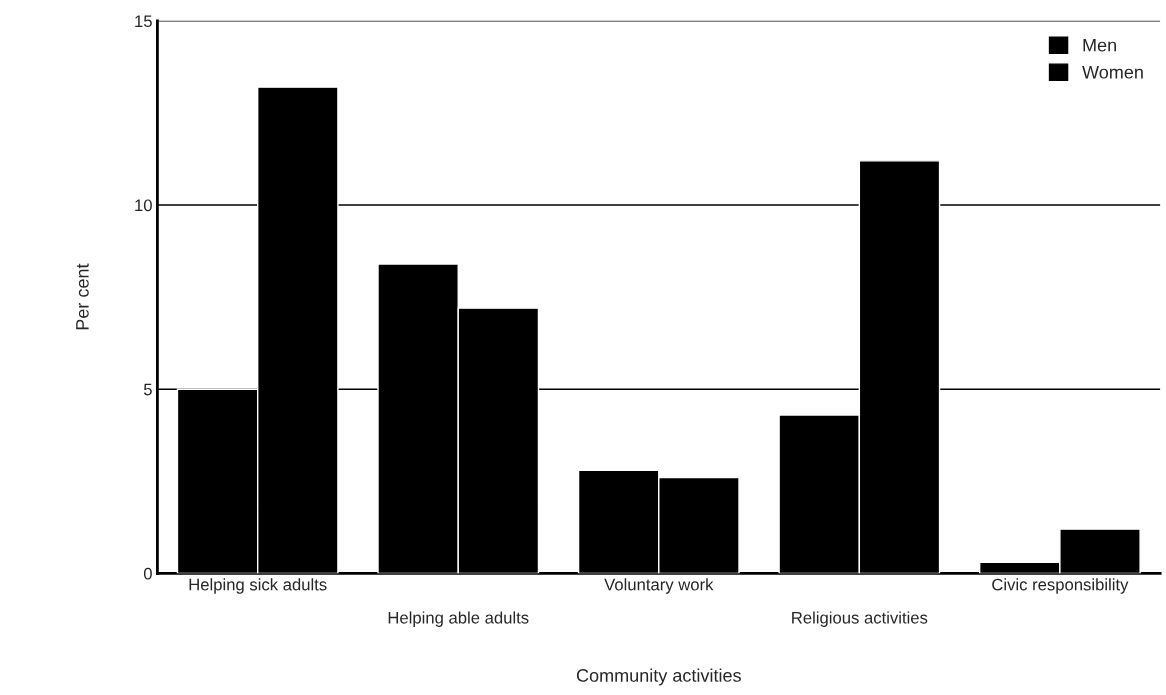  I want to click on x-tick-label: Civic responsibility, so click(1060, 586).